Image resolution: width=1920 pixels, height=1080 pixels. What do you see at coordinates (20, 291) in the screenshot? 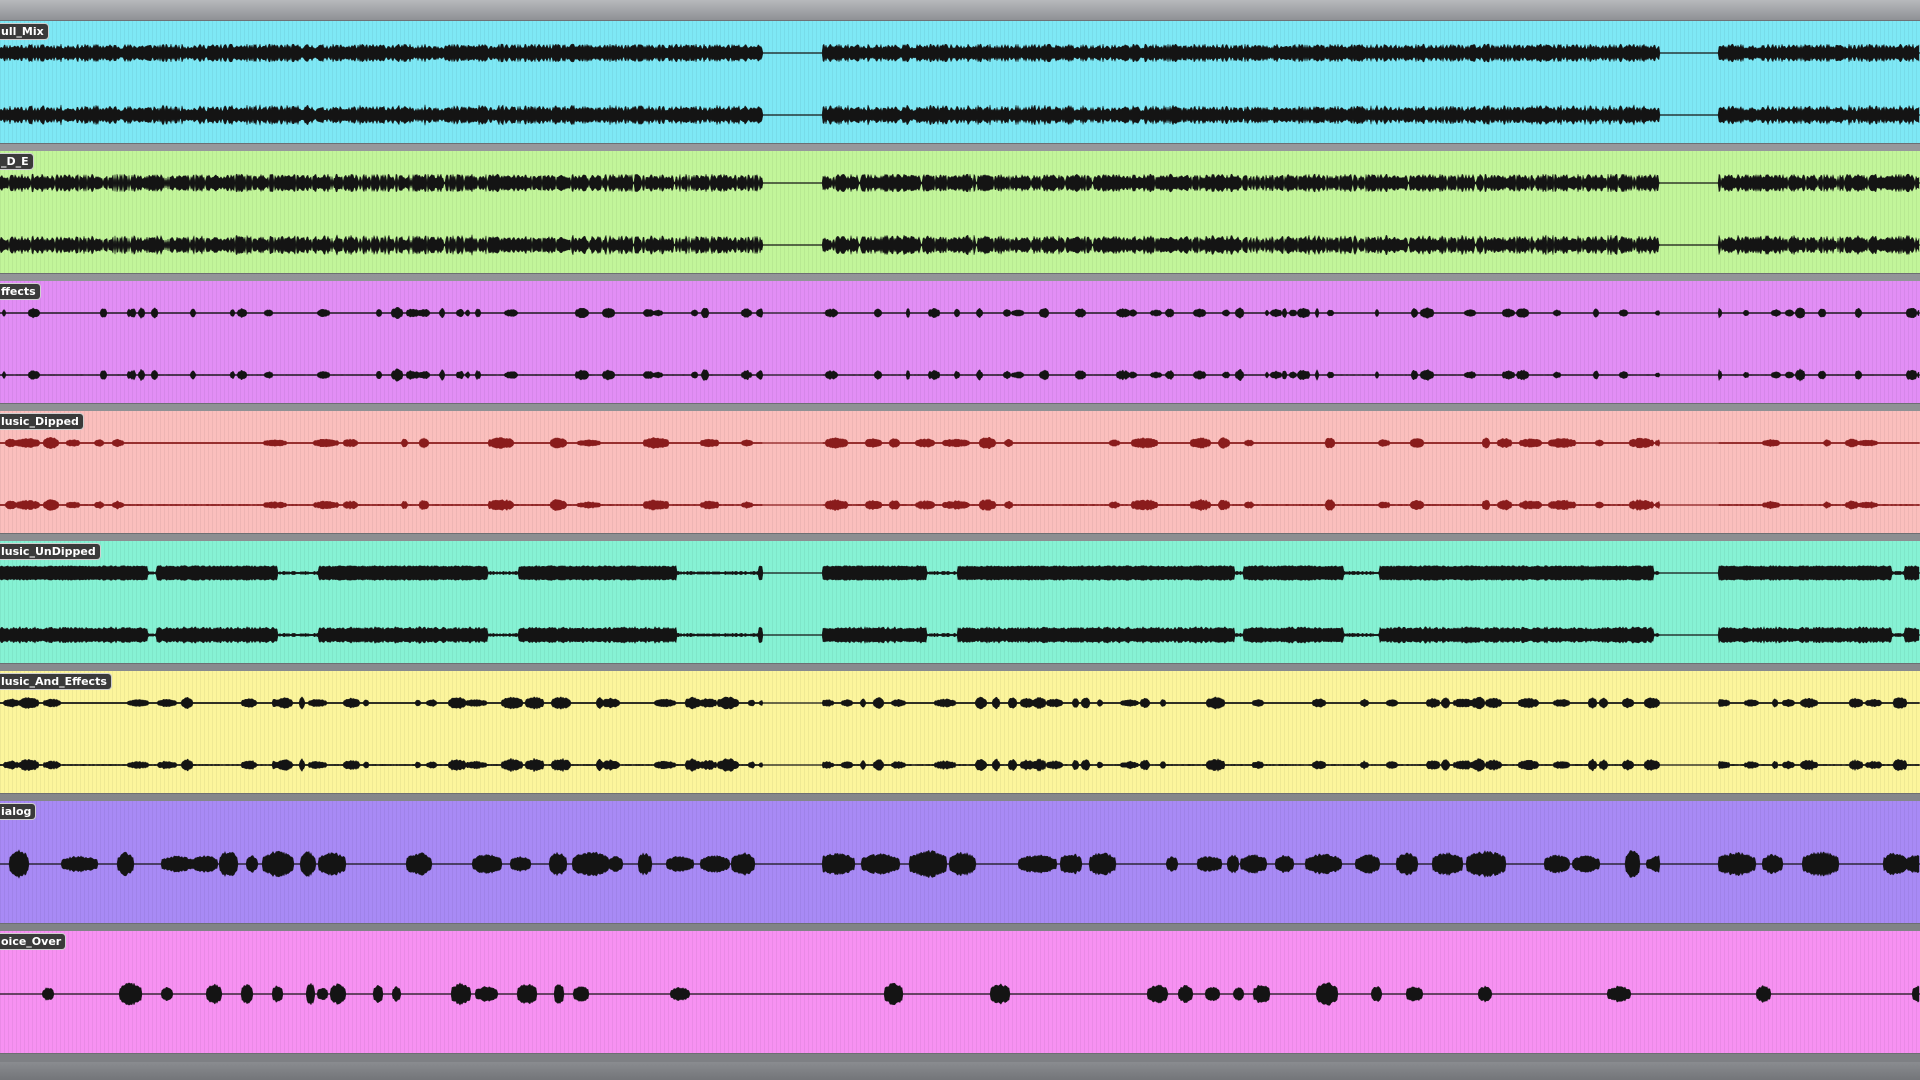
I see `track-name-label: ffects` at bounding box center [20, 291].